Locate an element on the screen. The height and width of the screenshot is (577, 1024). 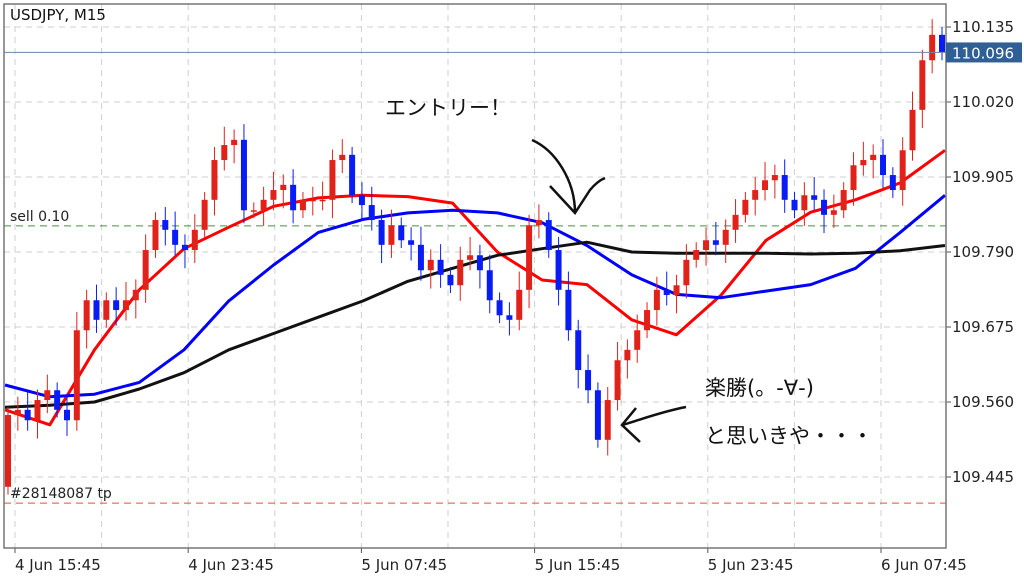
y-tick-label: 109.905 is located at coordinates (983, 177).